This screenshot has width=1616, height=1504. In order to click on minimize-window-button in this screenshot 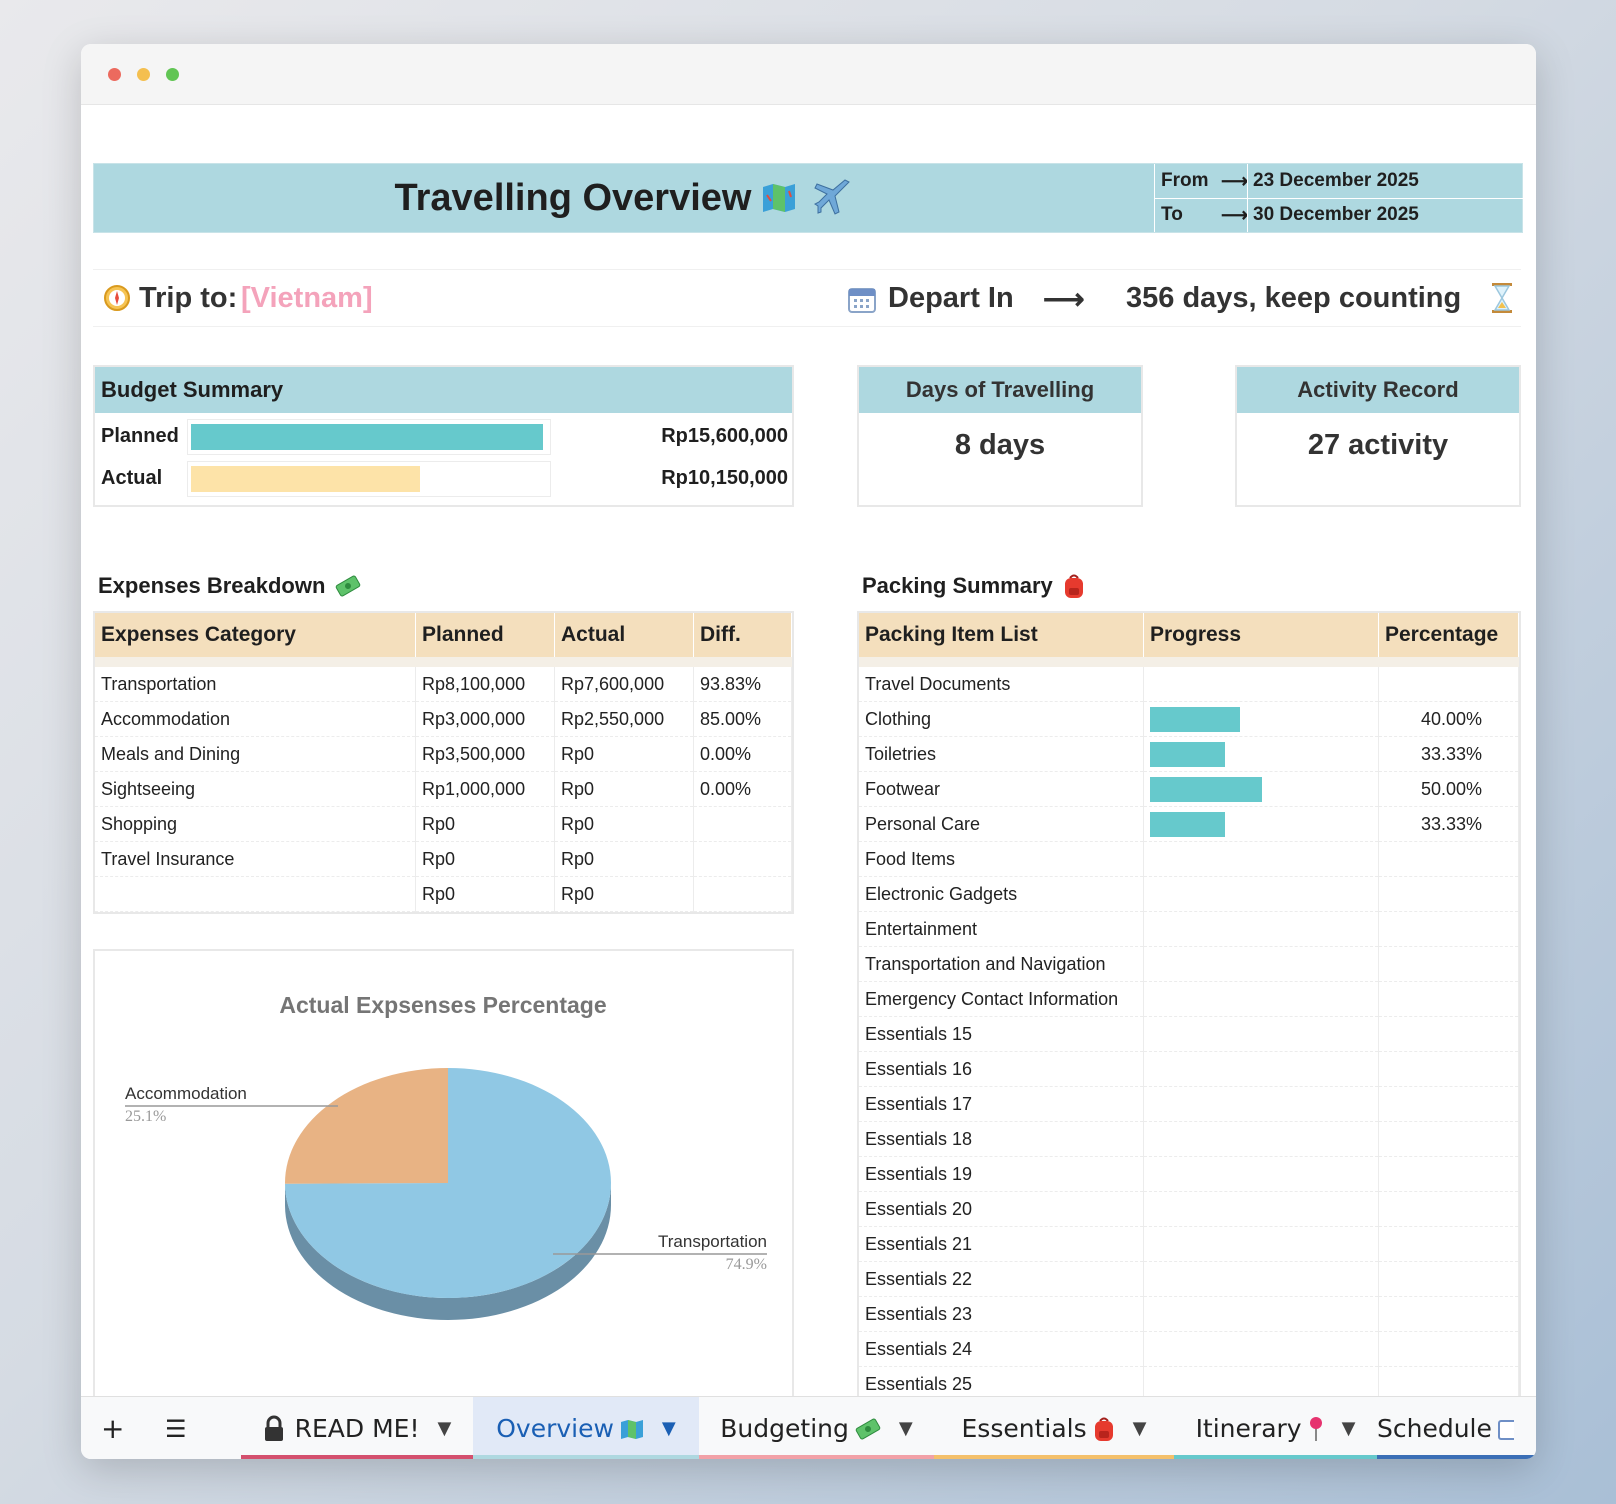, I will do `click(143, 74)`.